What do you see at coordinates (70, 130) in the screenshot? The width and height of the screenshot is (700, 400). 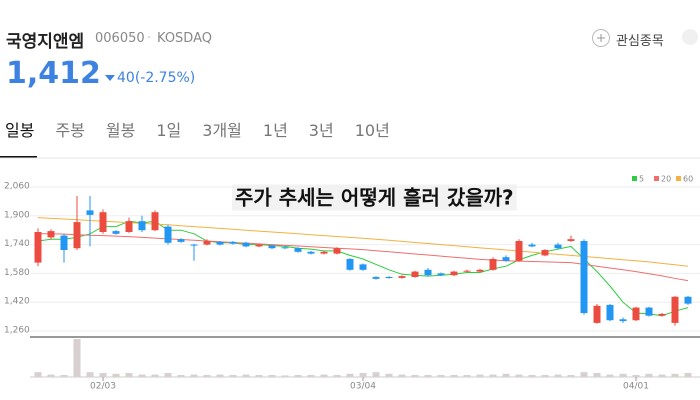 I see `period-tab: 주봉` at bounding box center [70, 130].